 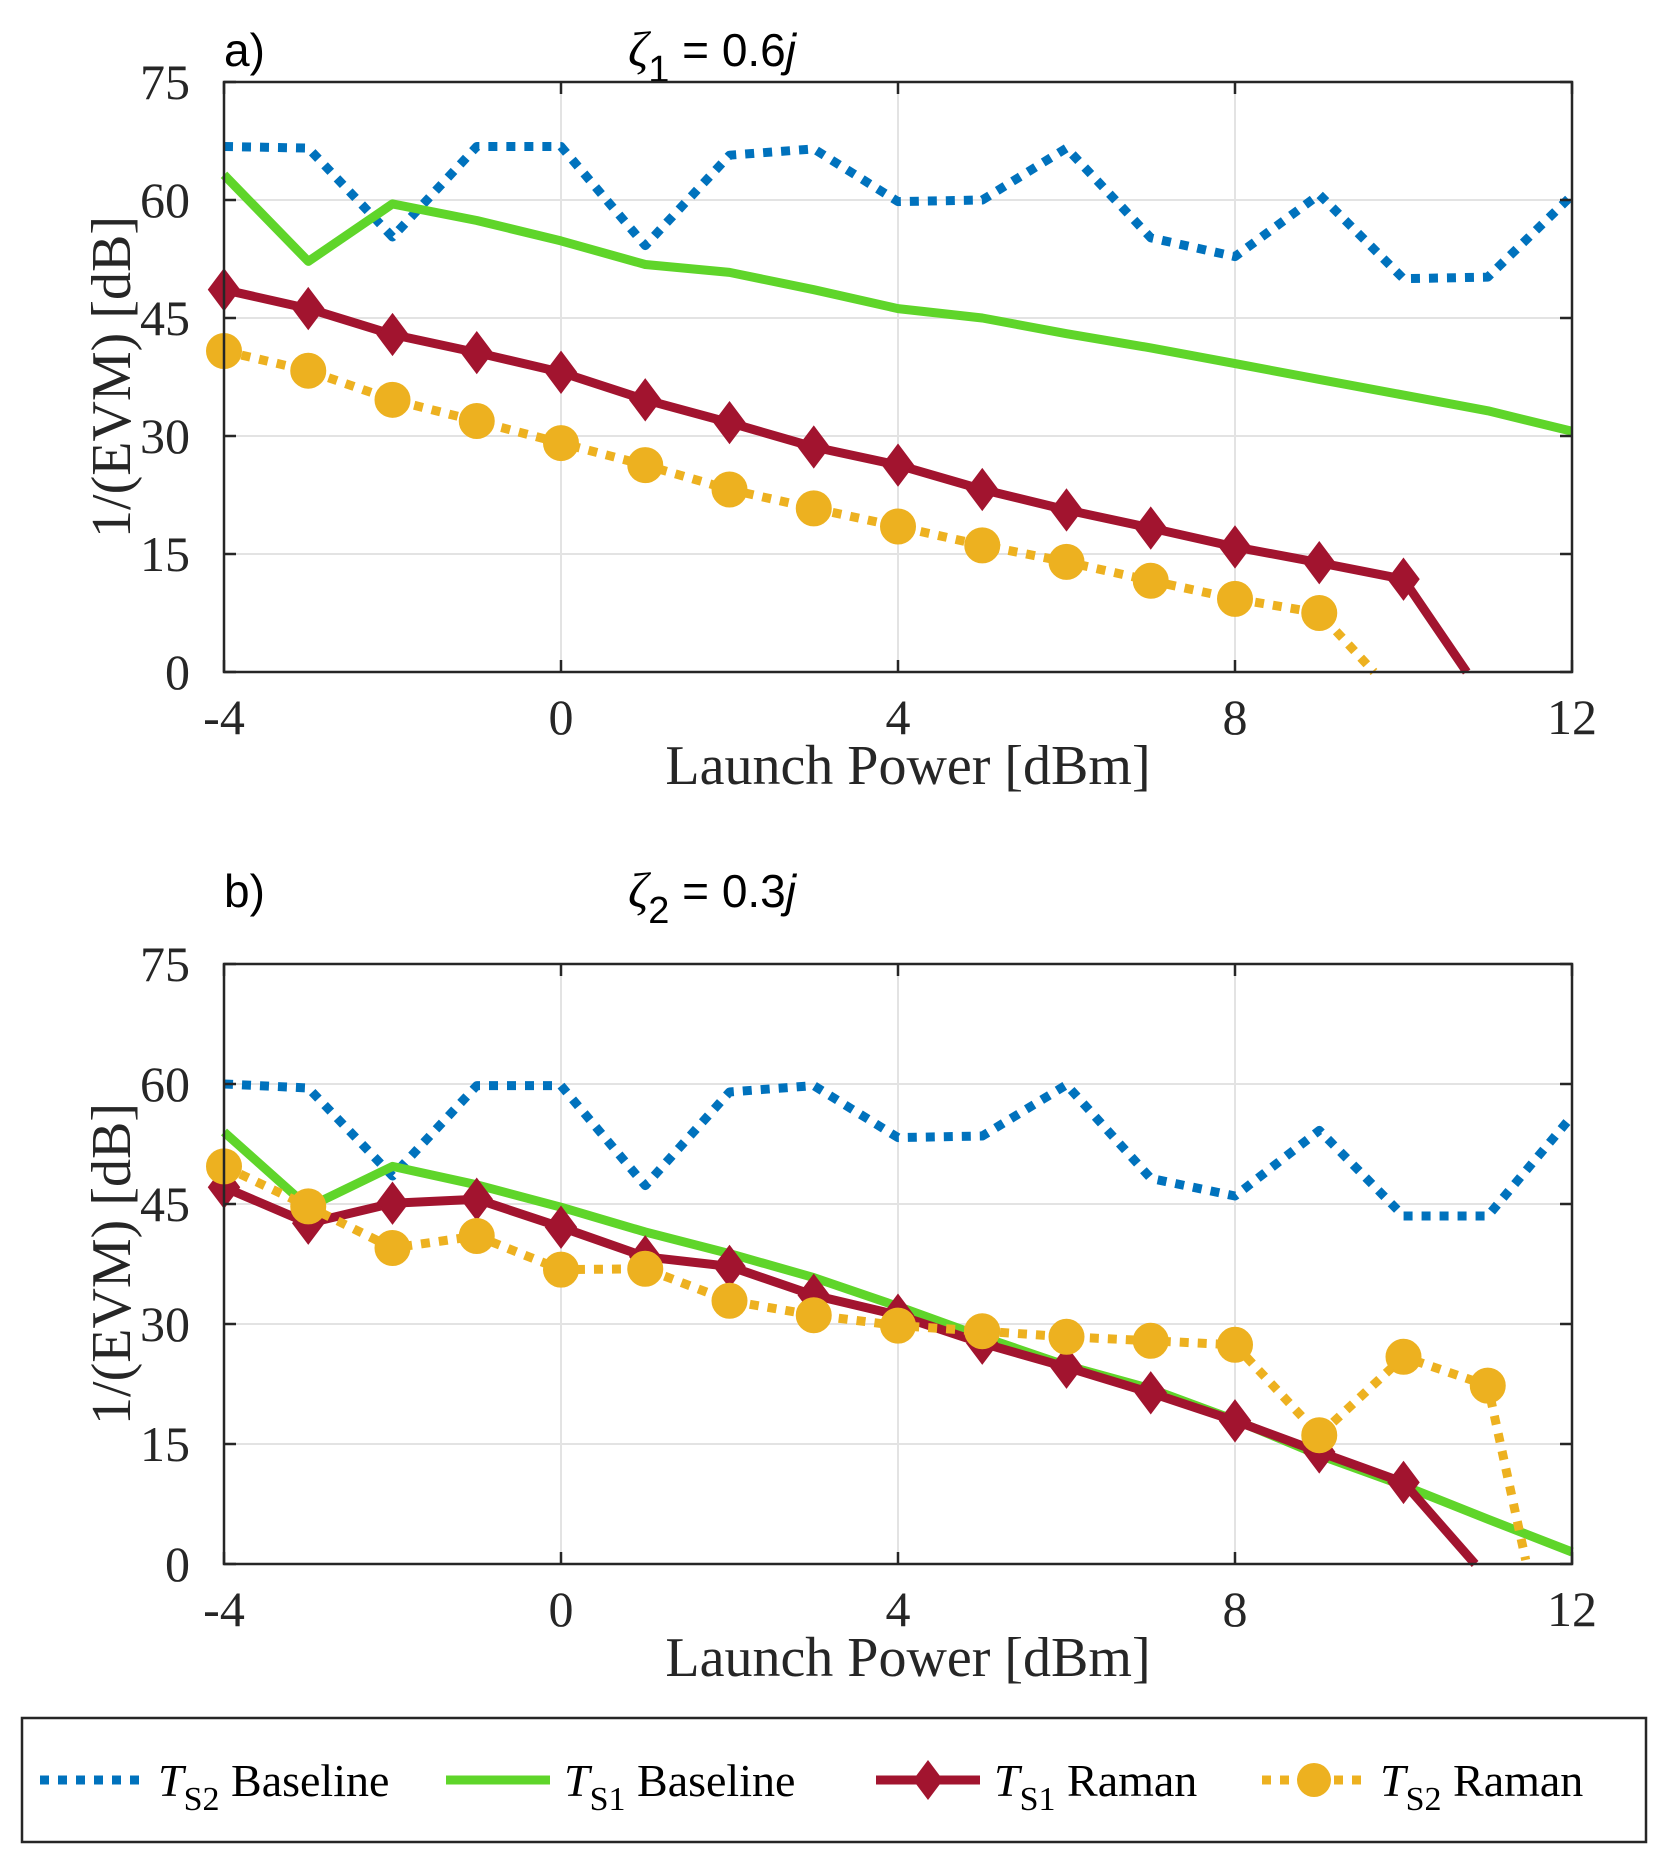 What do you see at coordinates (112, 377) in the screenshot?
I see `y-axis-title-a: 1/(EVM) [dB]` at bounding box center [112, 377].